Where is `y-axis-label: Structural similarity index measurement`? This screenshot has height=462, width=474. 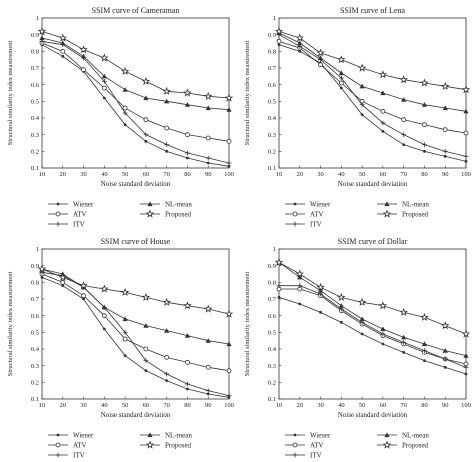
y-axis-label: Structural similarity index measurement is located at coordinates (247, 93).